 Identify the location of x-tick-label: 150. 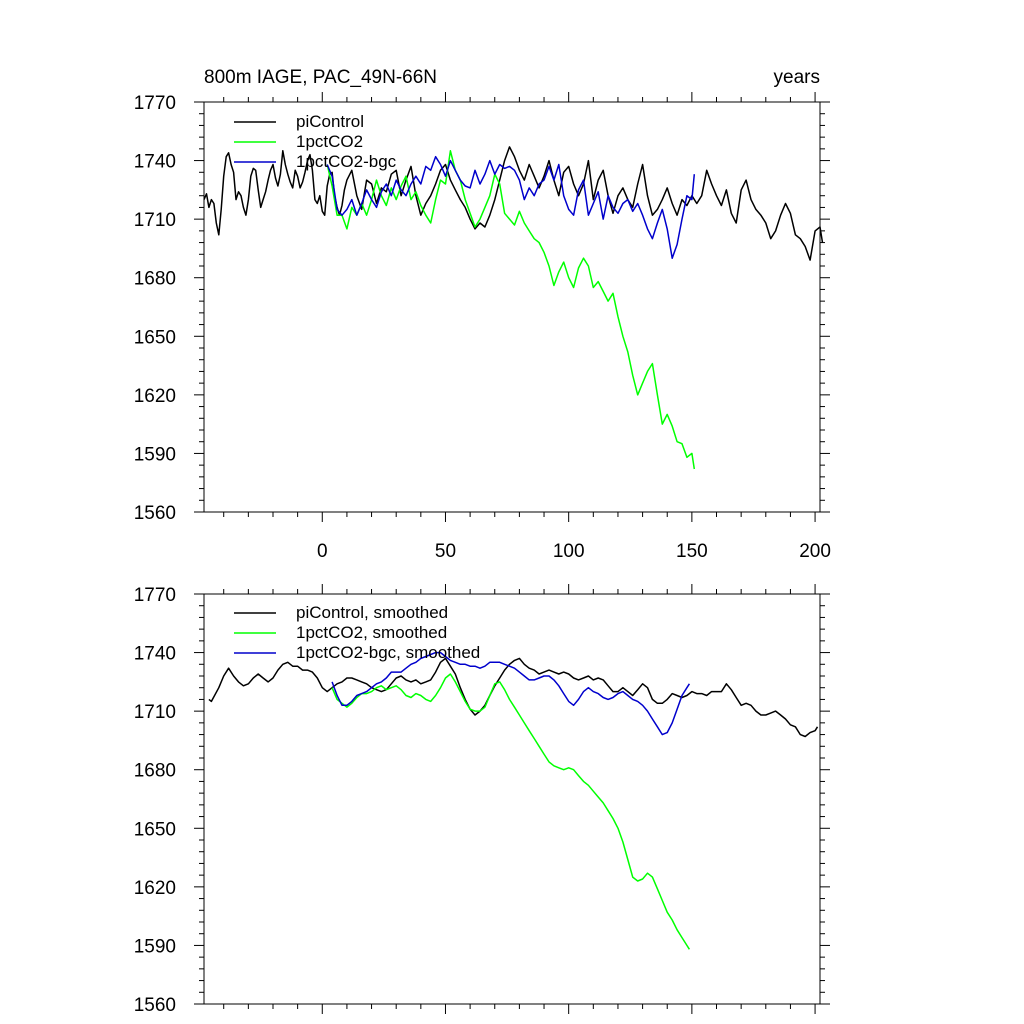
(692, 551).